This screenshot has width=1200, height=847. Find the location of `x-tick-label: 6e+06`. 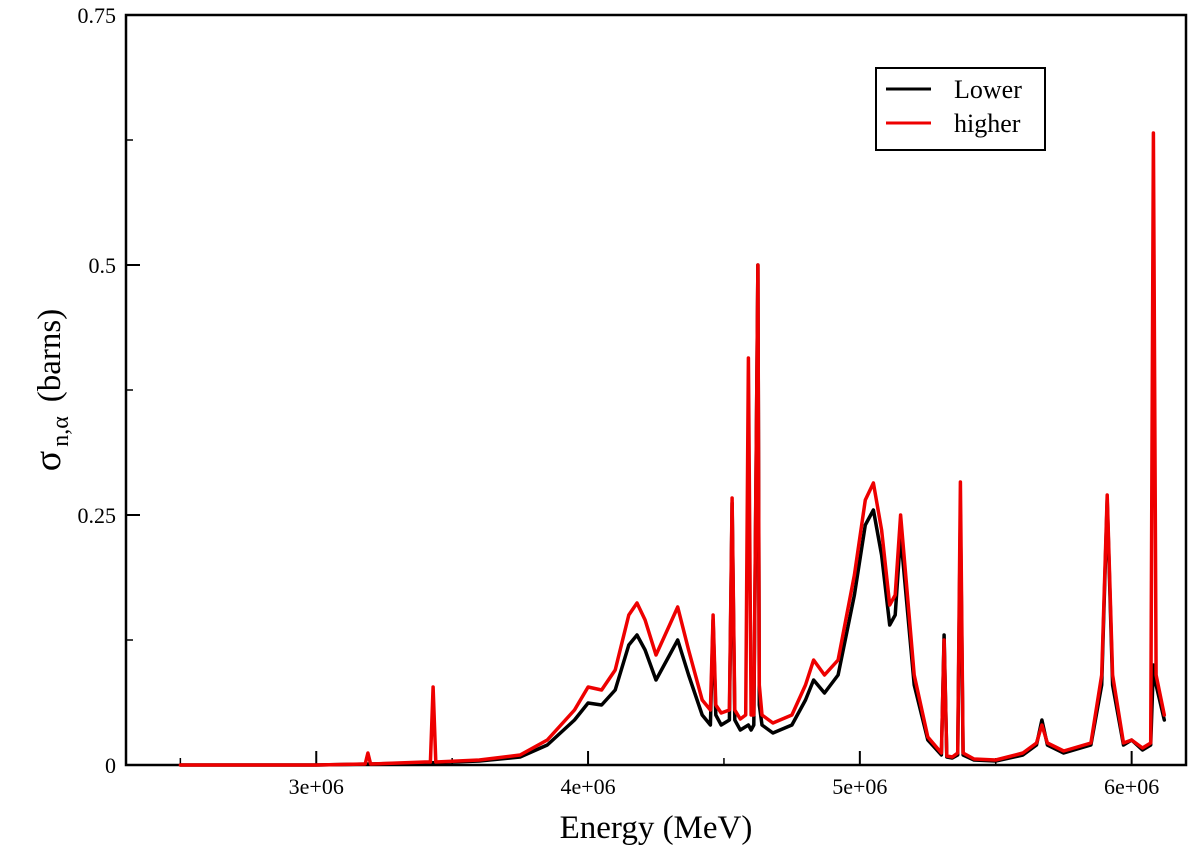

x-tick-label: 6e+06 is located at coordinates (1131, 786).